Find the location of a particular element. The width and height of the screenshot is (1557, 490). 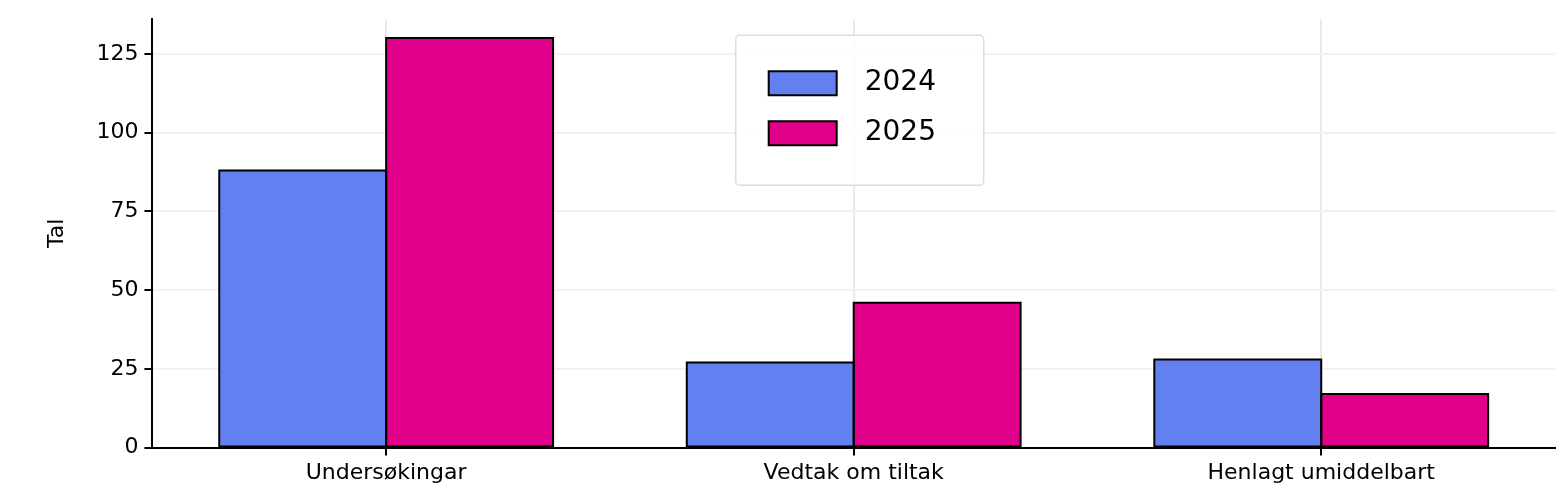

y-axis-title: Tal is located at coordinates (55, 234).